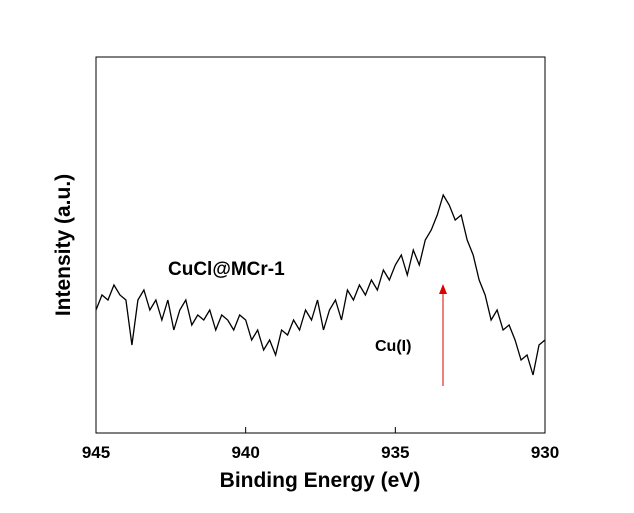  What do you see at coordinates (226, 269) in the screenshot?
I see `sample-annotation: CuCl@MCr-1` at bounding box center [226, 269].